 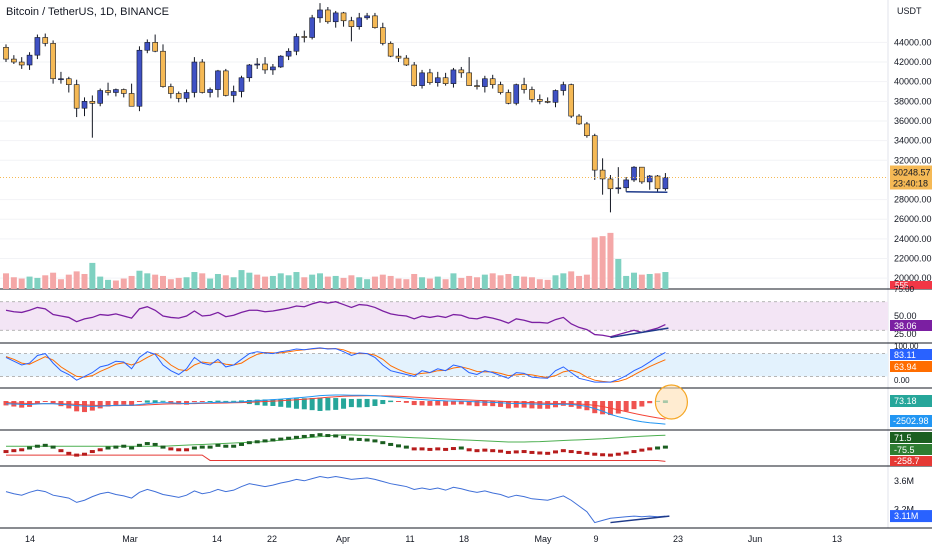 What do you see at coordinates (911, 285) in the screenshot?
I see `volume-badge` at bounding box center [911, 285].